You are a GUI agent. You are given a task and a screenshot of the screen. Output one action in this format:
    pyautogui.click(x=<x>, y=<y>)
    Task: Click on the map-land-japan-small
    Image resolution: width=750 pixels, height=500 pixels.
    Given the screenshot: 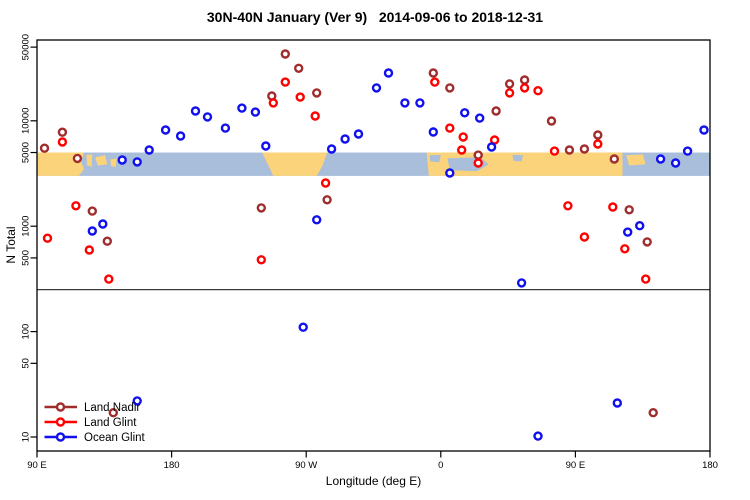 What is the action you would take?
    pyautogui.click(x=113, y=162)
    